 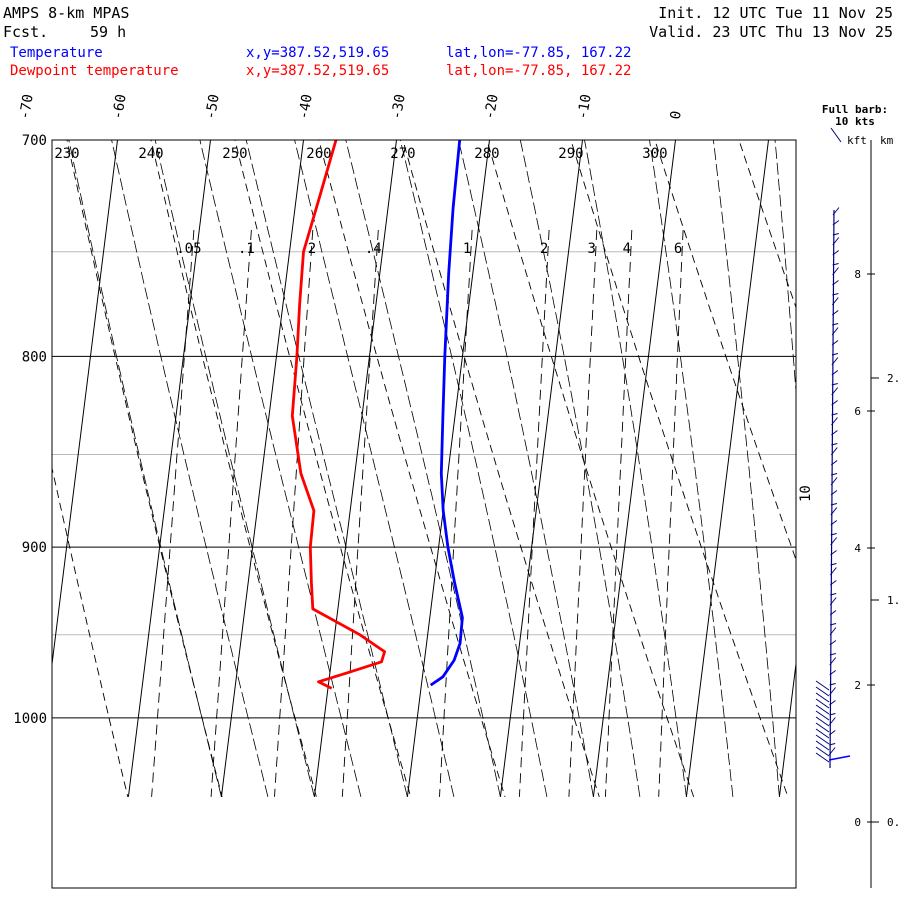 I want to click on fcst-value: 59 h, so click(x=108, y=32).